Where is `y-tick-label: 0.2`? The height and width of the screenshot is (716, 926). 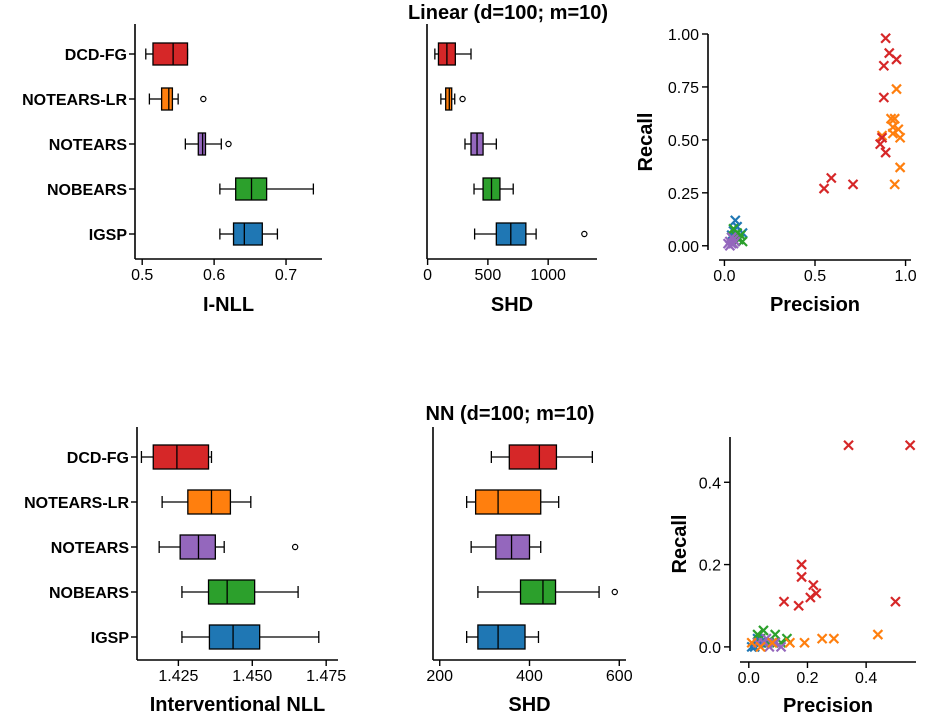 y-tick-label: 0.2 is located at coordinates (710, 566).